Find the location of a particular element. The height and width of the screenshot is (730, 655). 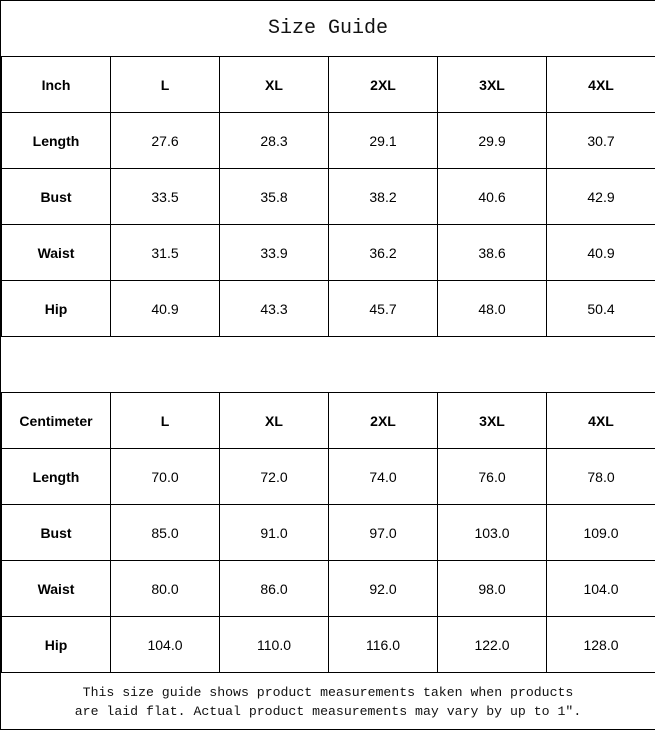

measurement-value: 110.0 is located at coordinates (274, 645).